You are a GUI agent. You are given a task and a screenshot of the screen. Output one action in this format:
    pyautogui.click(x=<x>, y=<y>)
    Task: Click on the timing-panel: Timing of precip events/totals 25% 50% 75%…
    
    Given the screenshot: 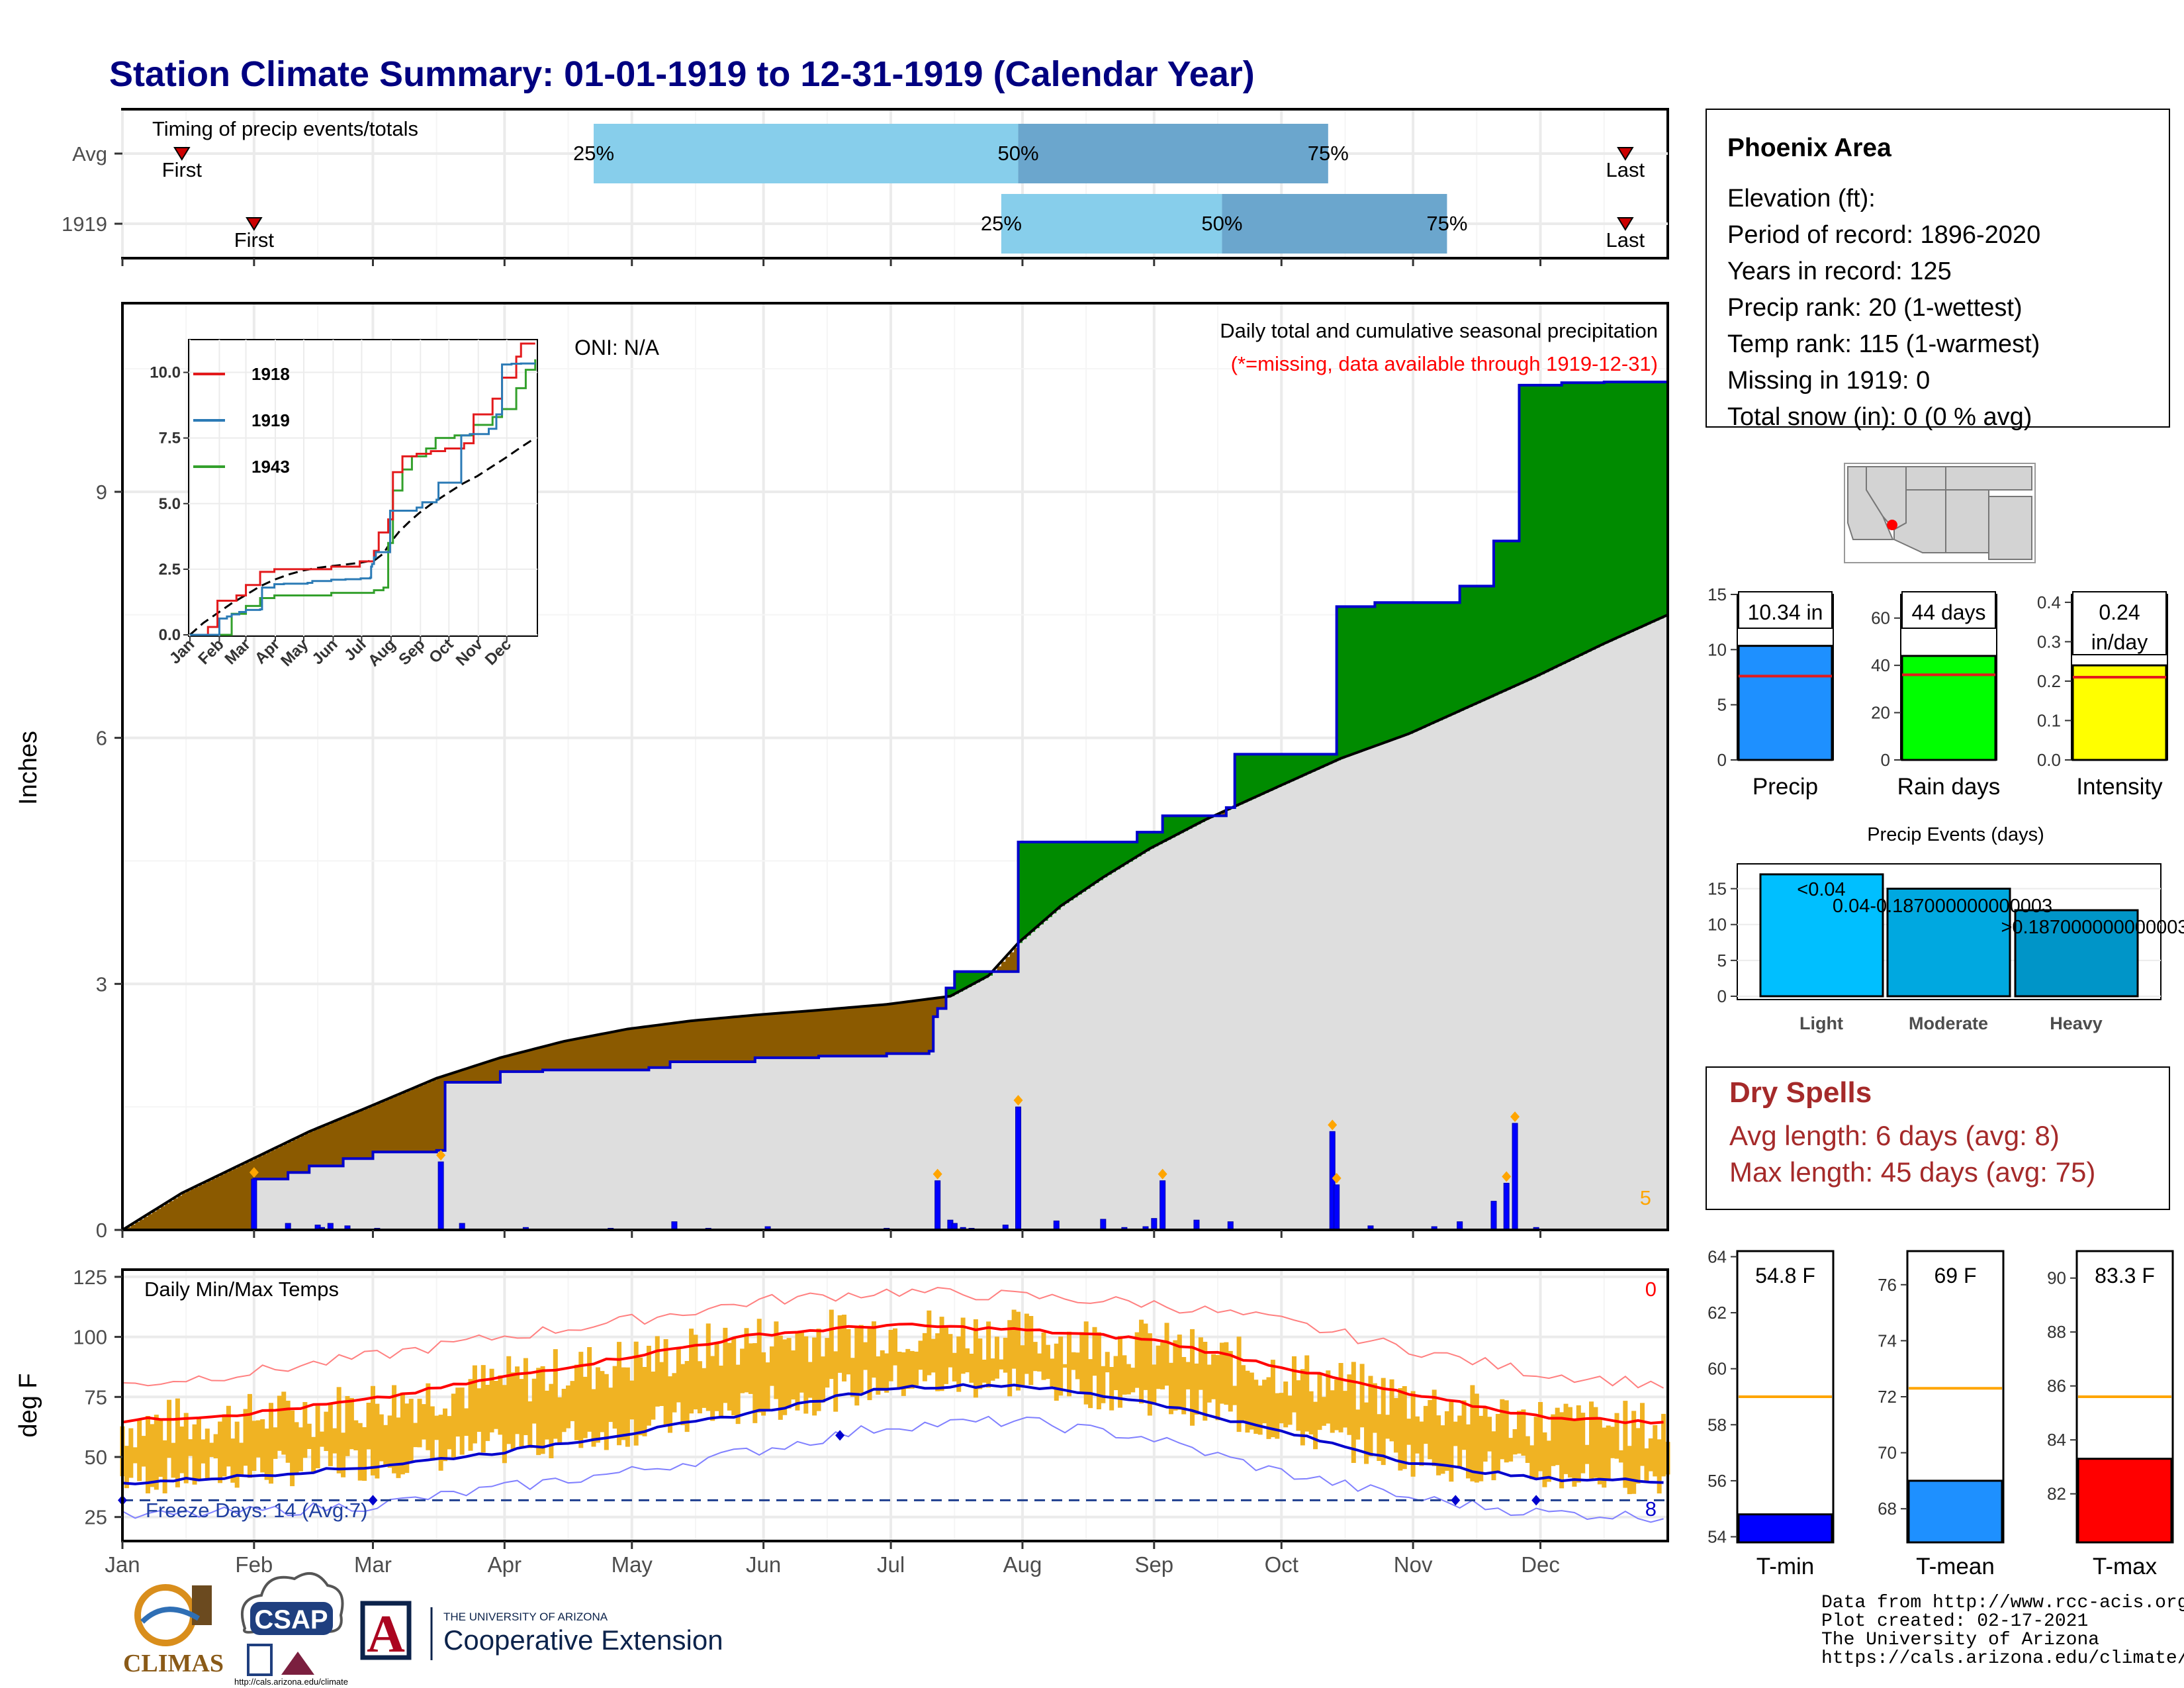 What is the action you would take?
    pyautogui.click(x=866, y=187)
    